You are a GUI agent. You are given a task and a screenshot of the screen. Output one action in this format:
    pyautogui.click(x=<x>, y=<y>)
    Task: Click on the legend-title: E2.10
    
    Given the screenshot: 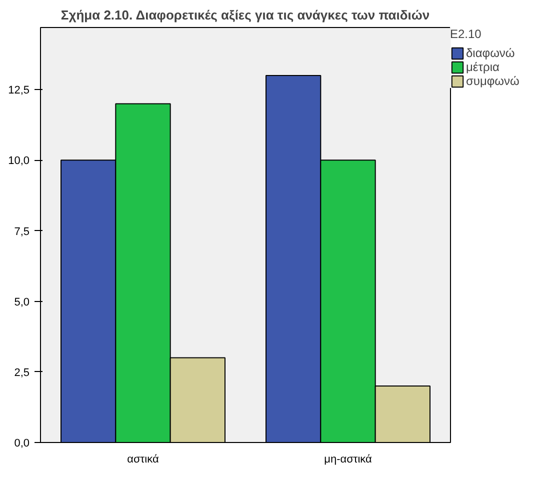 What is the action you would take?
    pyautogui.click(x=466, y=34)
    